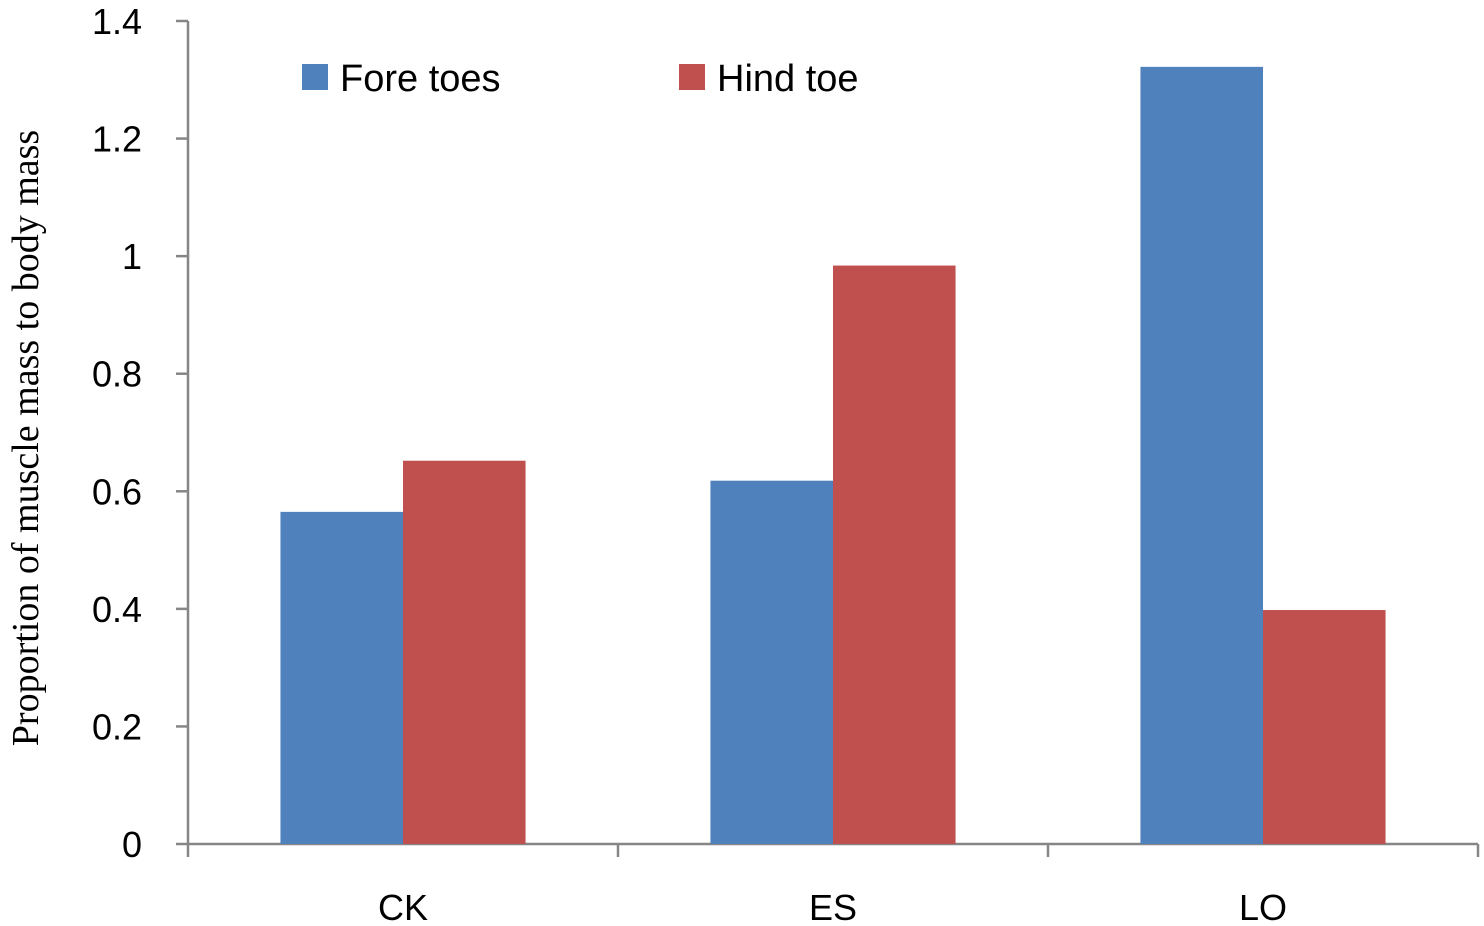  Describe the element at coordinates (580, 79) in the screenshot. I see `legend: Fore toes Hind toe` at that location.